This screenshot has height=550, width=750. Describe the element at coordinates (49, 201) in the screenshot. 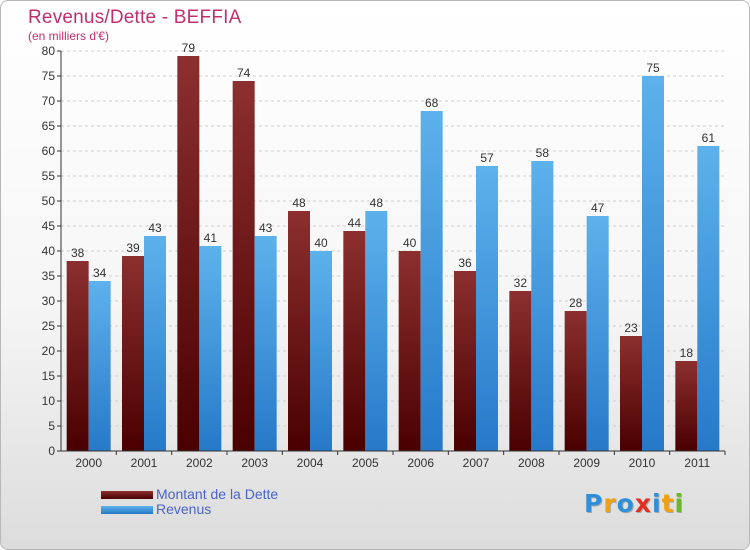

I see `y-tick-label: 50` at that location.